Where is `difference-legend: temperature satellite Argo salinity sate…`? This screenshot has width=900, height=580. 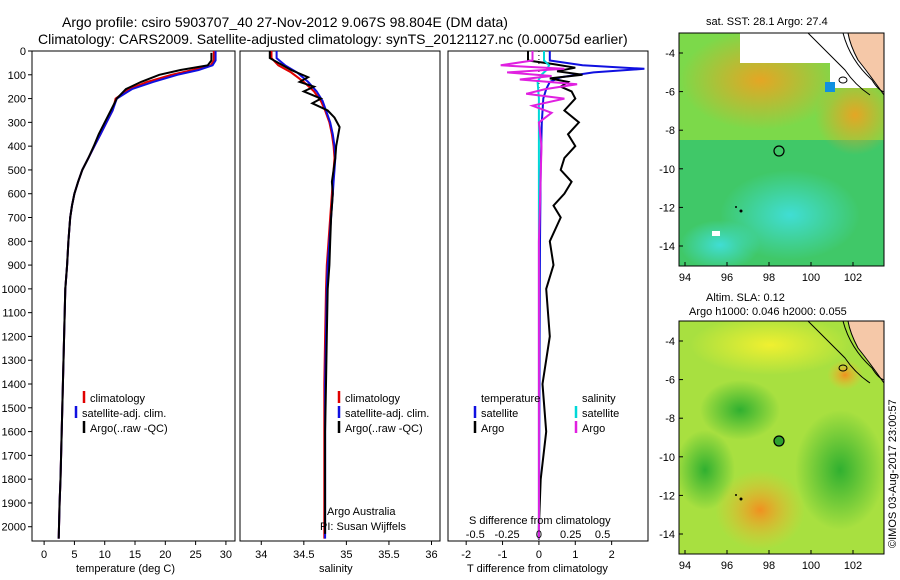
difference-legend: temperature satellite Argo salinity sate… is located at coordinates (546, 414).